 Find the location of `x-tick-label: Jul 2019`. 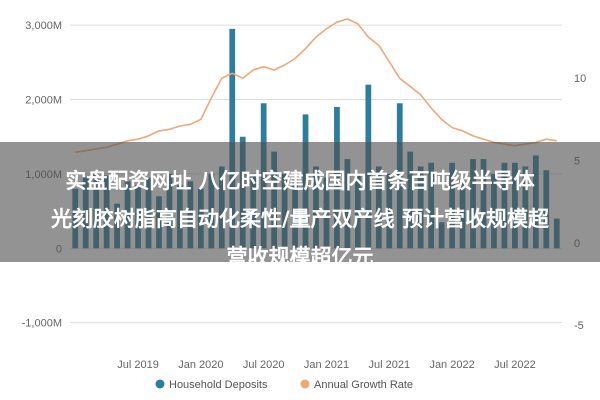

x-tick-label: Jul 2019 is located at coordinates (138, 365).